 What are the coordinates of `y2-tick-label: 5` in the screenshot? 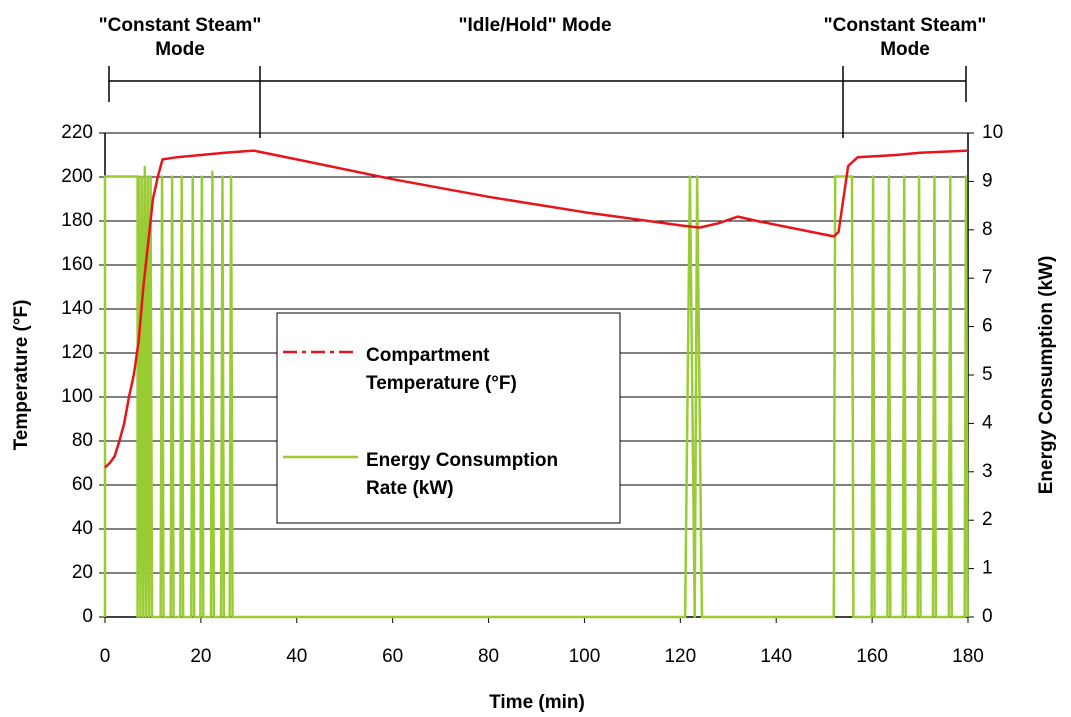 It's located at (987, 374).